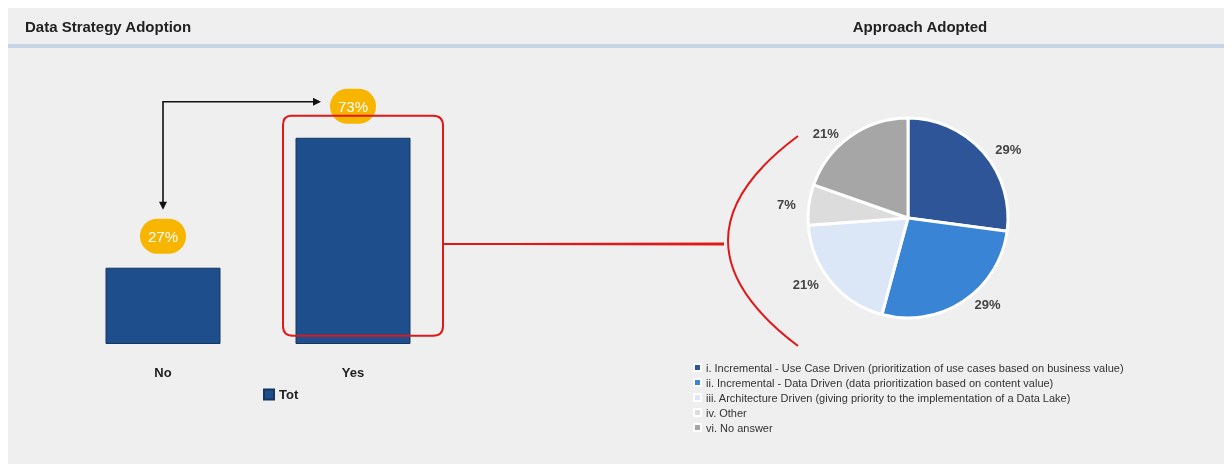 Image resolution: width=1232 pixels, height=472 pixels. I want to click on legend-label: iii. Architecture Driven (giving priority to the implementation of a Data Lake), so click(888, 397).